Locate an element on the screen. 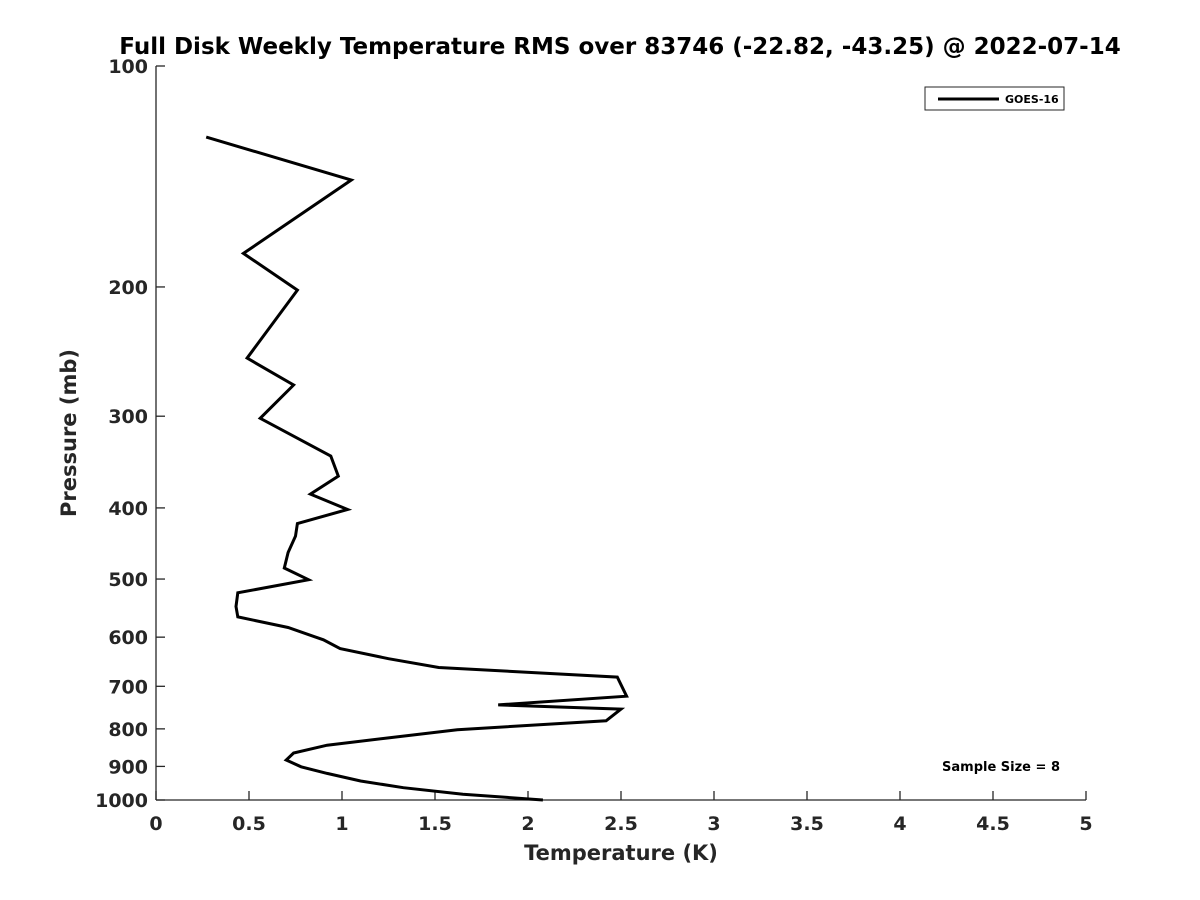 Image resolution: width=1200 pixels, height=900 pixels. x-tick-label: 4.5 is located at coordinates (993, 824).